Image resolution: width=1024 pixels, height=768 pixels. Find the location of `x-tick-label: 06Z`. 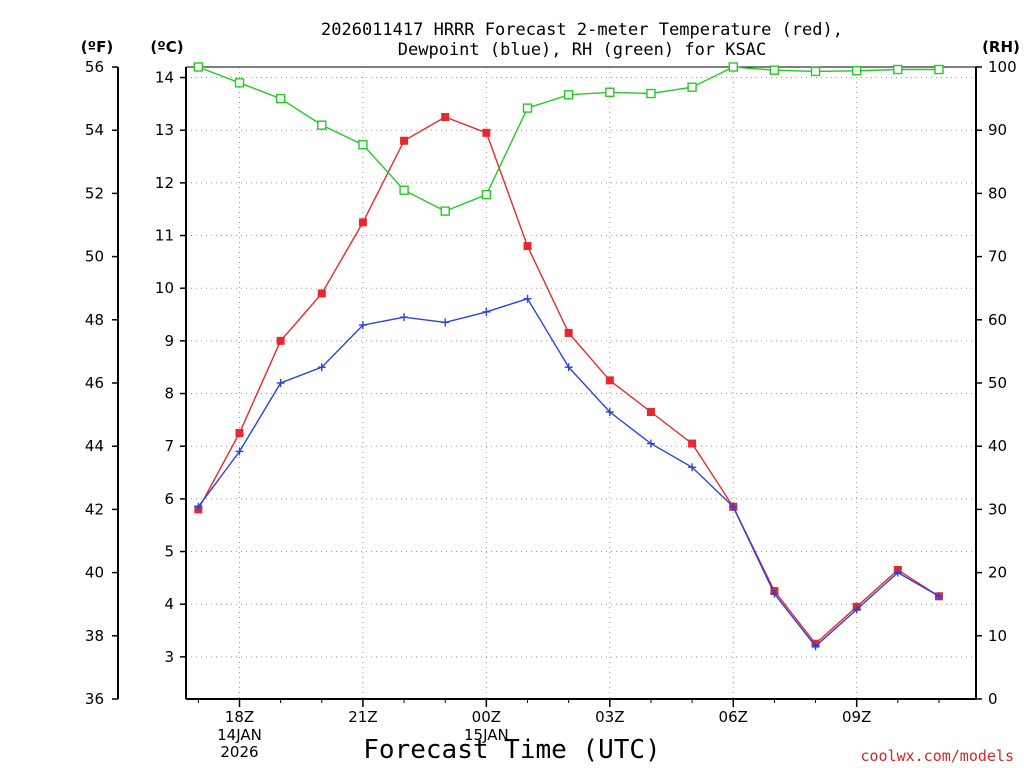

x-tick-label: 06Z is located at coordinates (733, 717).